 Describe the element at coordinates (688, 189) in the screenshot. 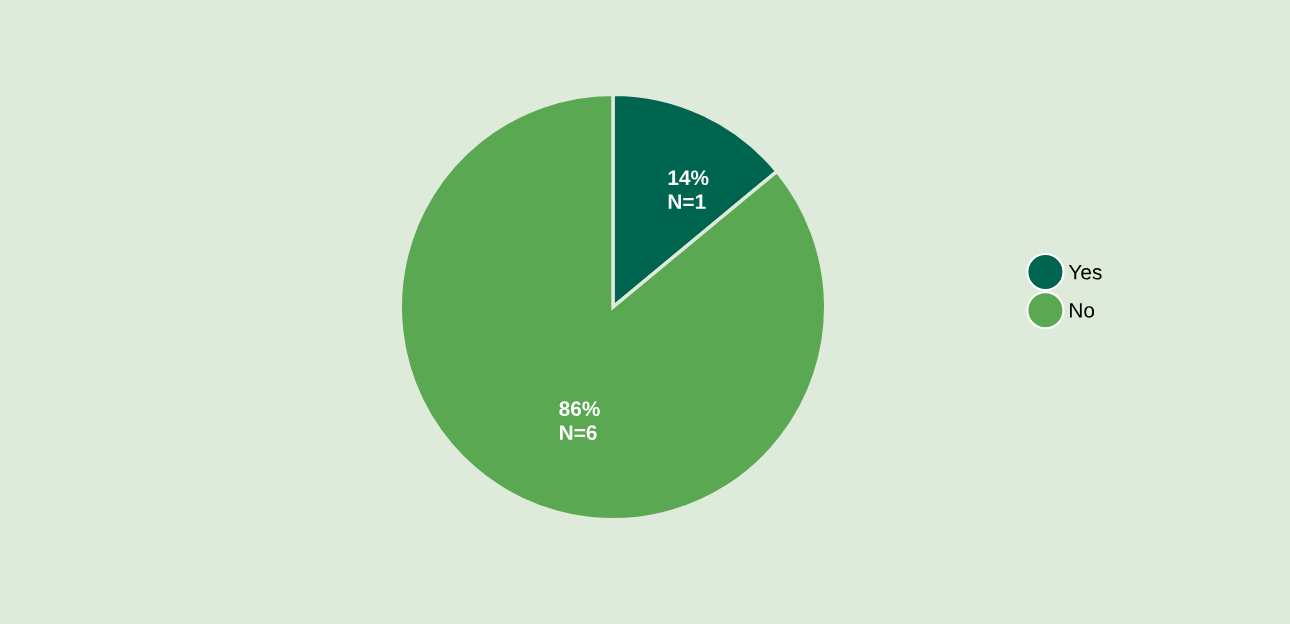

I see `data-label: 14% N=1` at that location.